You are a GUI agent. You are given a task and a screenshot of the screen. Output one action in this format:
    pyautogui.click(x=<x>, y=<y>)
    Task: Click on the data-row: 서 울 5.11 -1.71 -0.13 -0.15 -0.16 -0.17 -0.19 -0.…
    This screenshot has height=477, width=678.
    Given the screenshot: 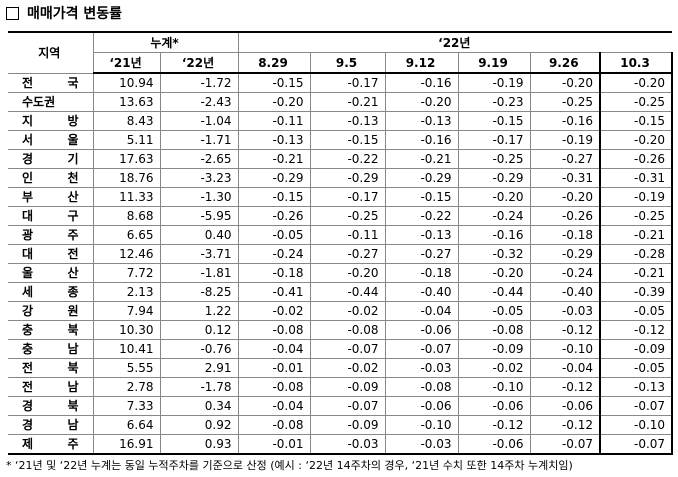 What is the action you would take?
    pyautogui.click(x=341, y=140)
    